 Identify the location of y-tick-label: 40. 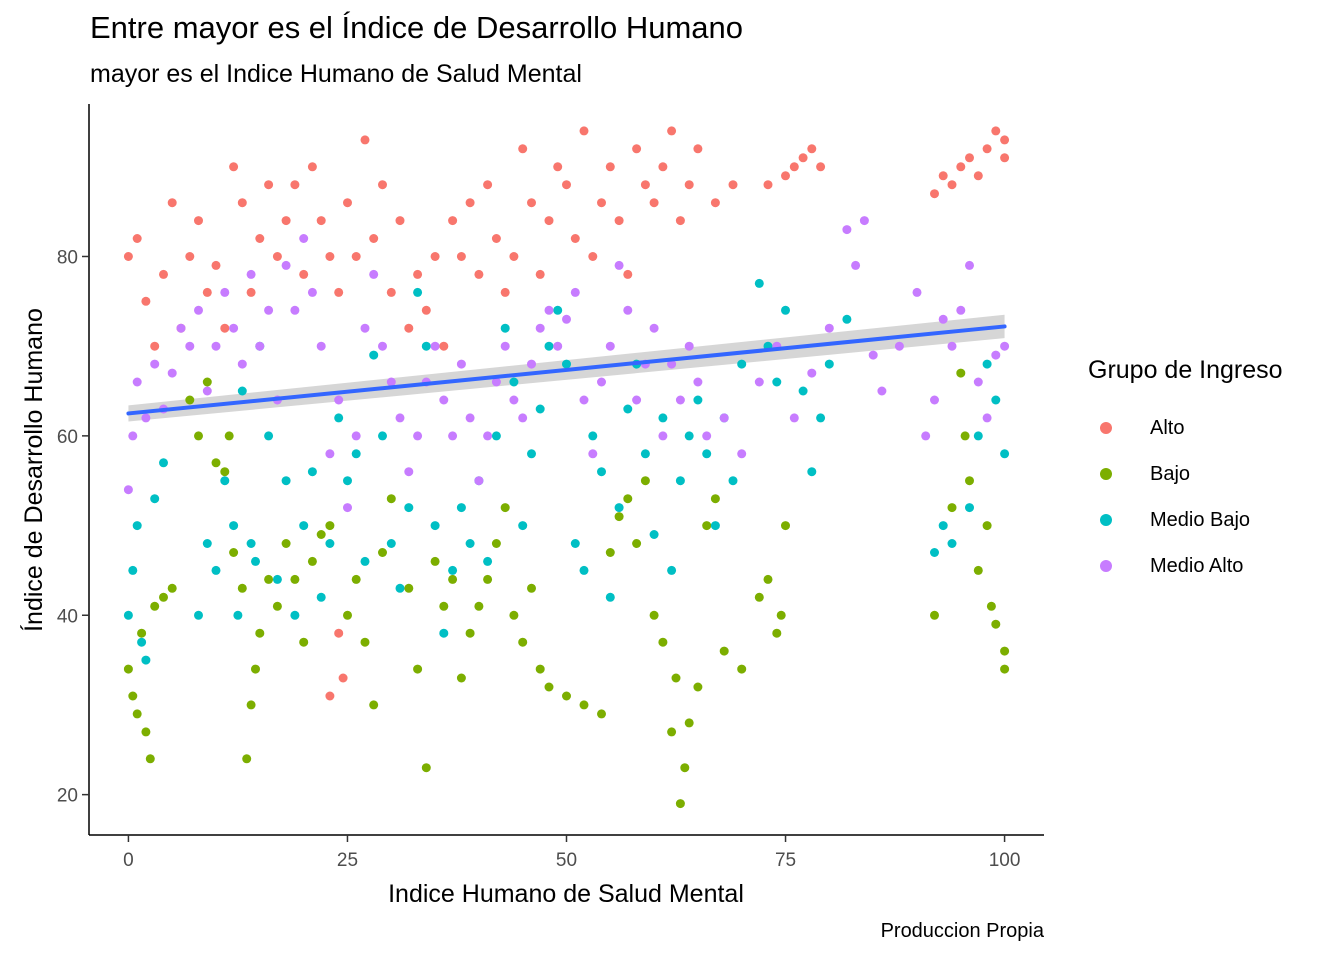
(67, 616).